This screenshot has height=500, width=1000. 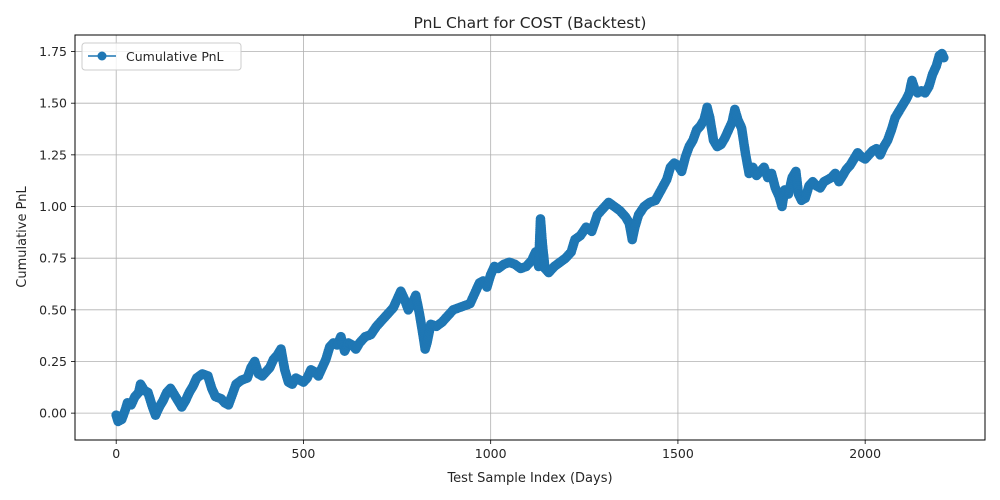 I want to click on y-tick-label: 1.50, so click(x=53, y=103).